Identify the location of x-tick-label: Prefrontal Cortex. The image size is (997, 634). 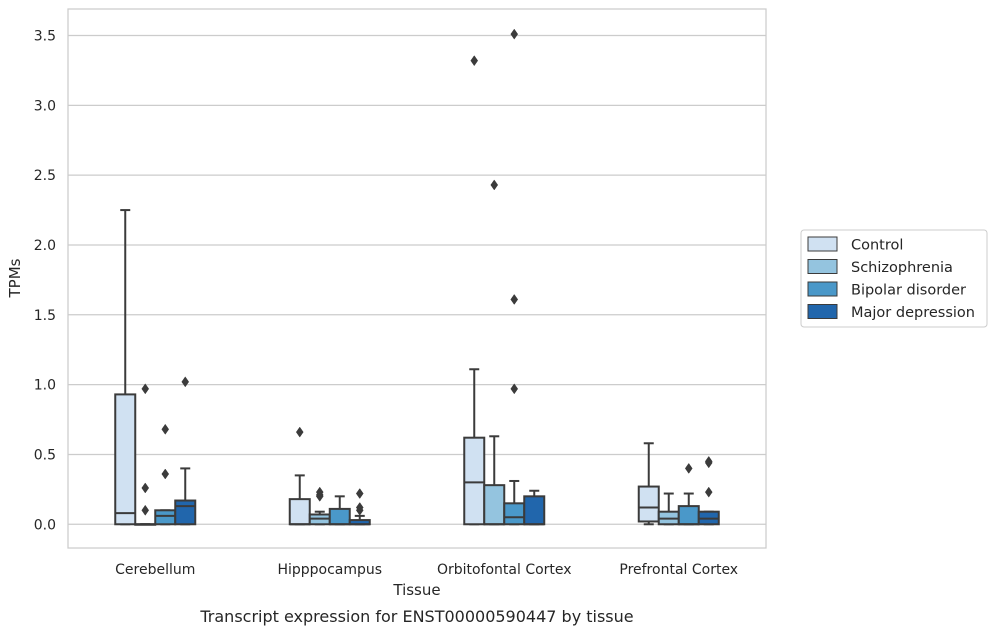
(678, 570).